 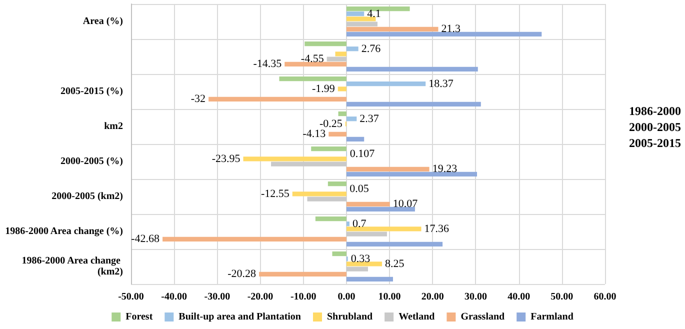 I want to click on y-tick-label: 2000-2005 (%), so click(x=91, y=161).